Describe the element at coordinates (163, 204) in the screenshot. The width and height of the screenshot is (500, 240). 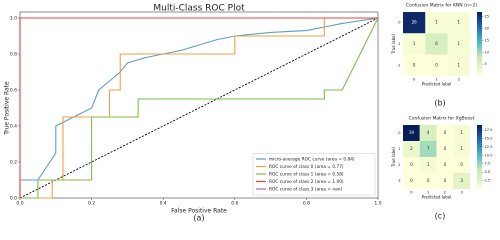
I see `x-tick-label: 0.4` at that location.